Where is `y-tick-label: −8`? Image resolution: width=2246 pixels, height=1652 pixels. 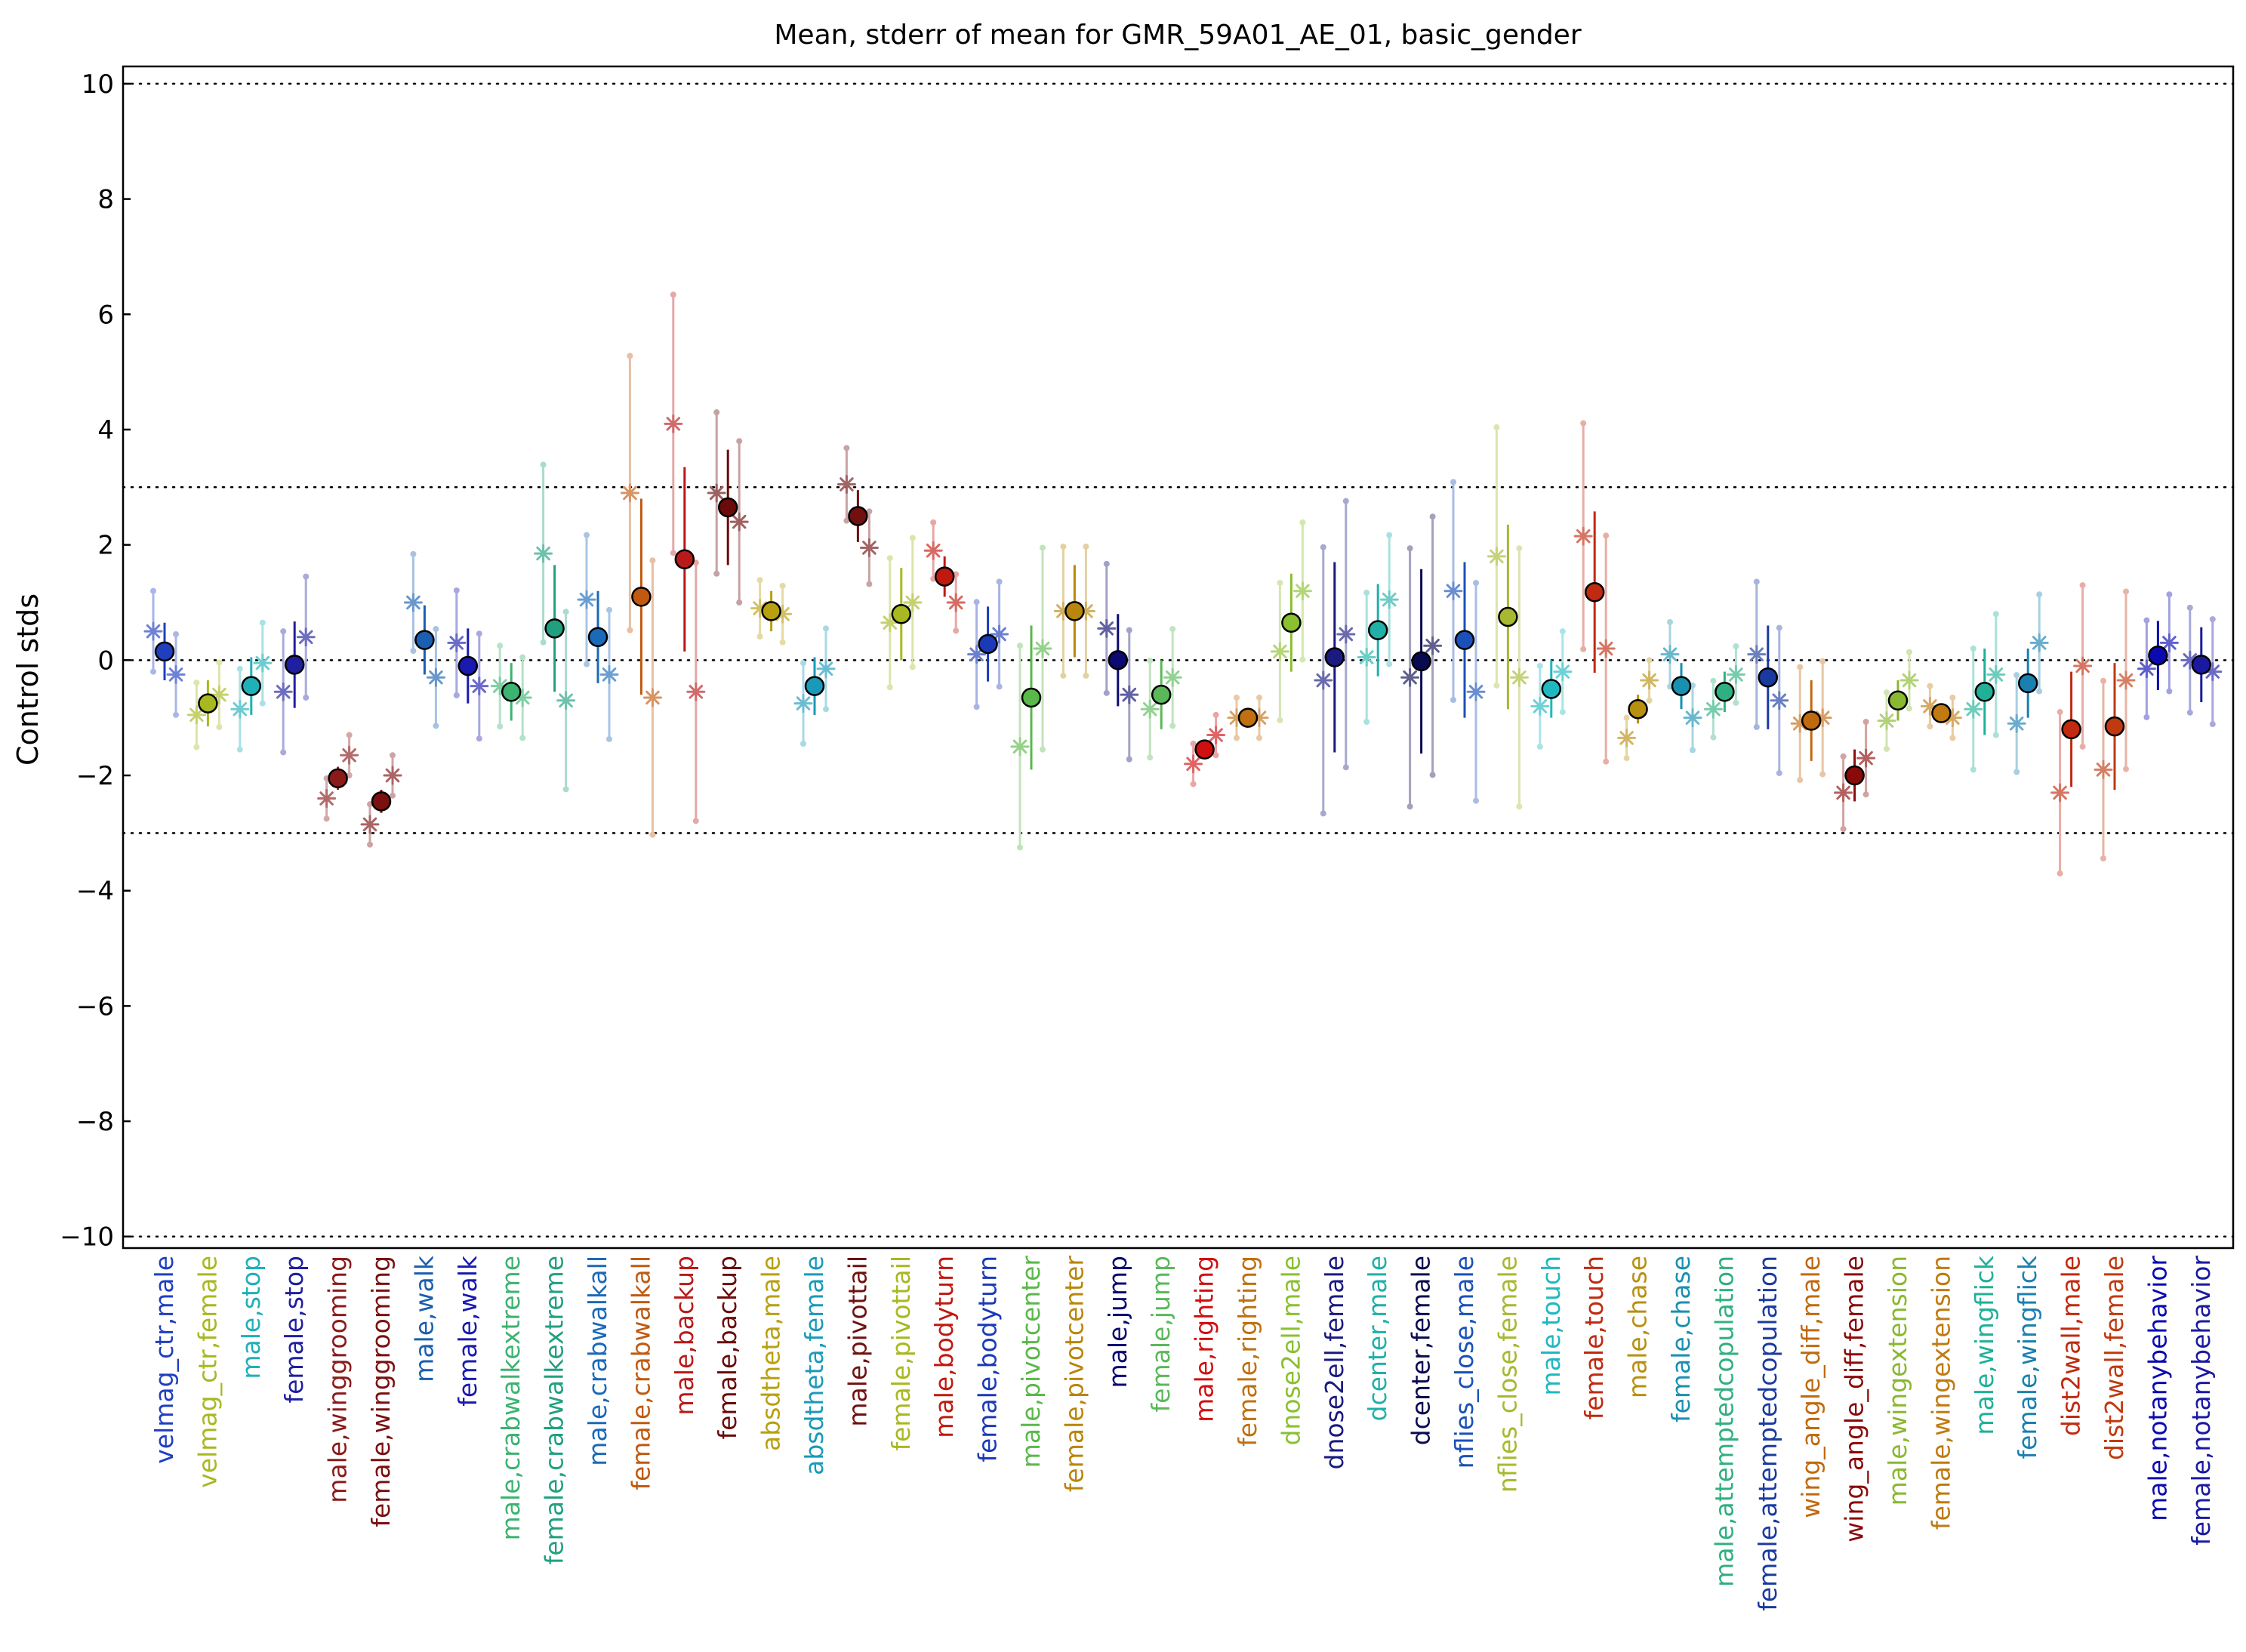
y-tick-label: −8 is located at coordinates (95, 1122).